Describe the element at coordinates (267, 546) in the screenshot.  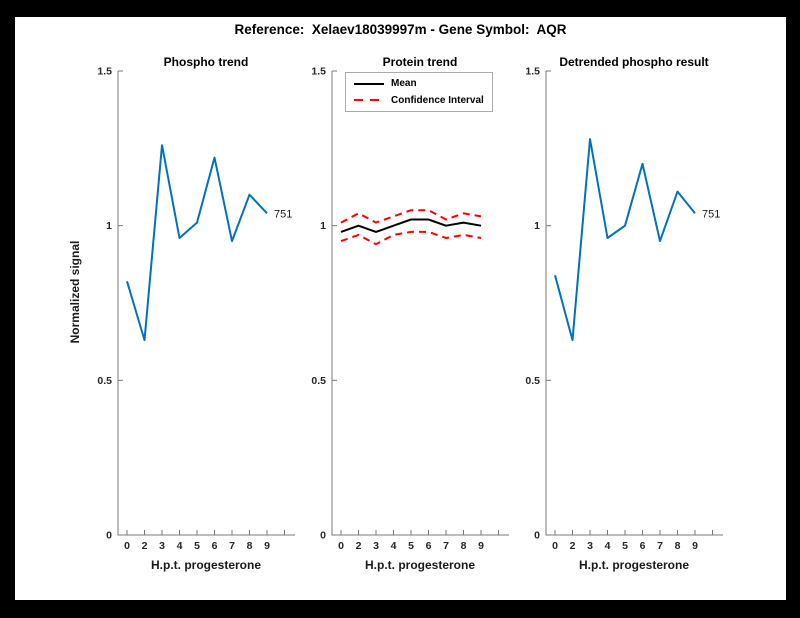
I see `subplot1-xtick-label: 9` at that location.